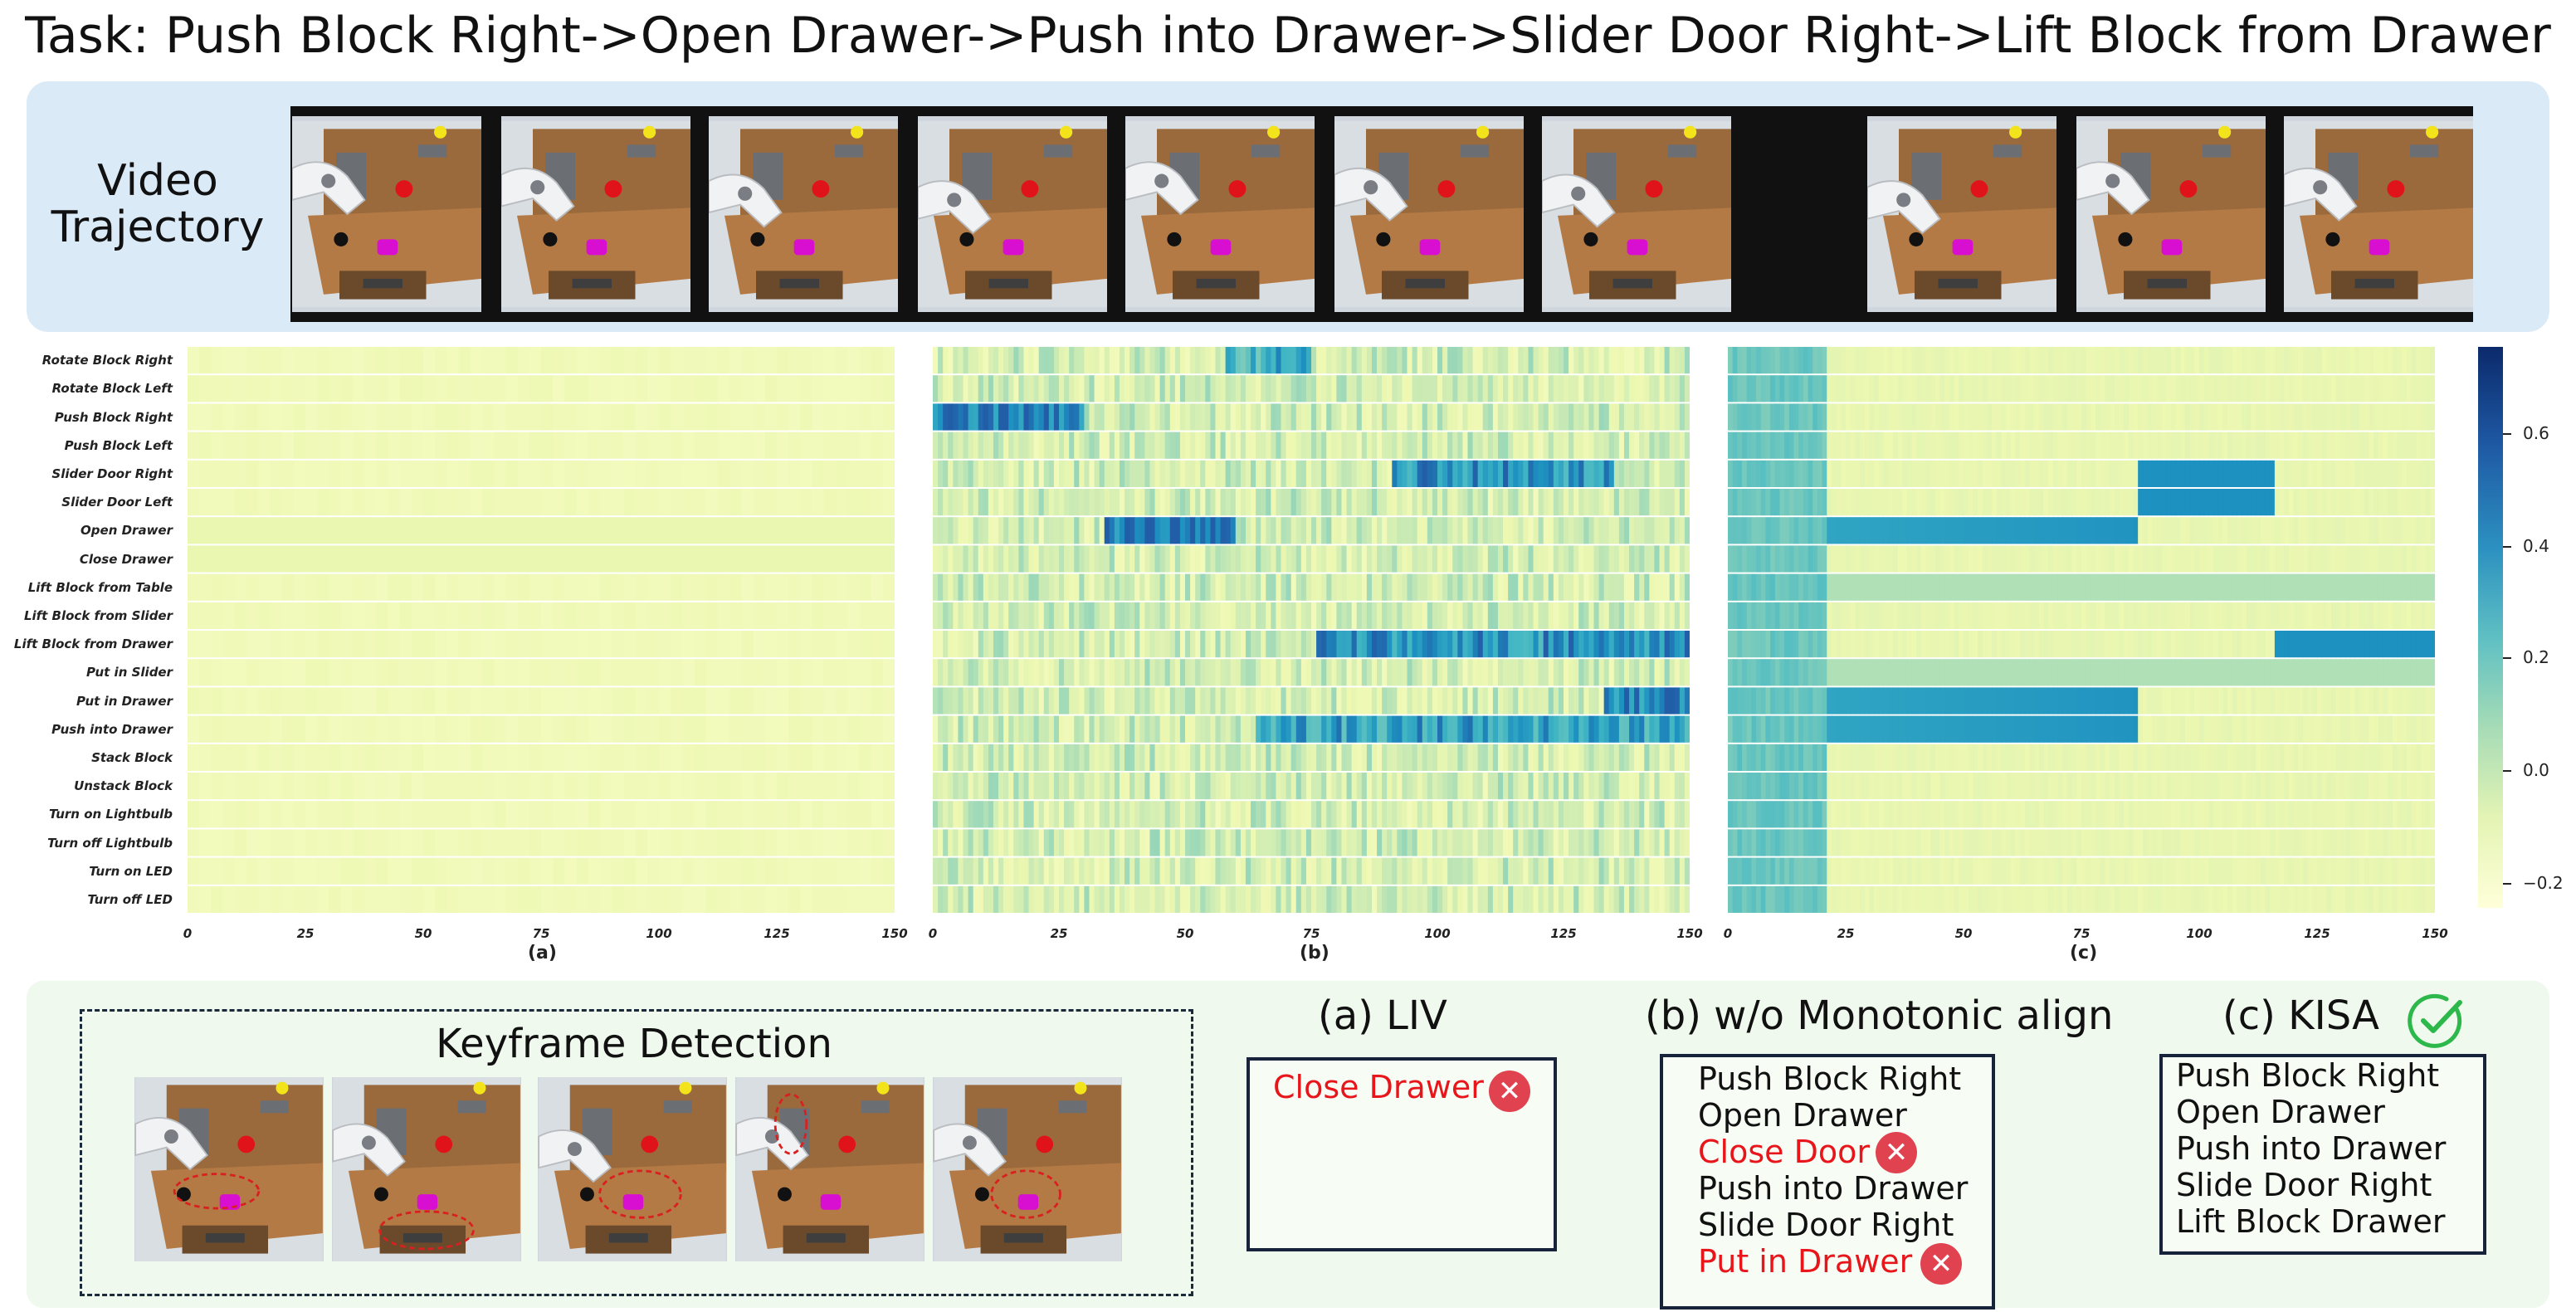 This screenshot has height=1312, width=2576. What do you see at coordinates (93, 644) in the screenshot?
I see `row-label: Lift Block from Drawer` at bounding box center [93, 644].